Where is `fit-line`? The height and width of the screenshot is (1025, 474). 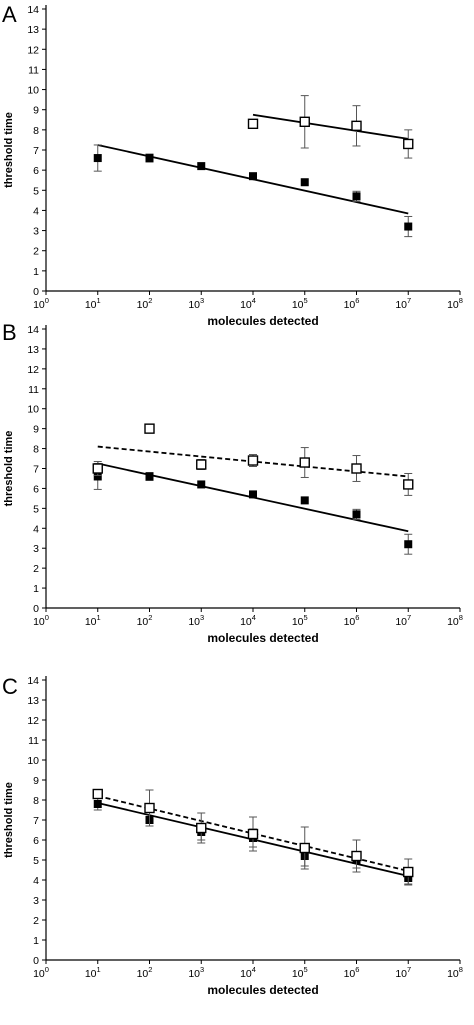 fit-line is located at coordinates (330, 126).